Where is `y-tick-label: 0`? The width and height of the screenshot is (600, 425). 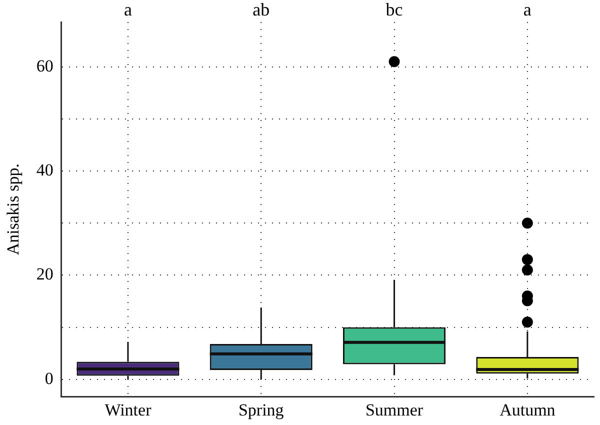
y-tick-label: 0 is located at coordinates (49, 378).